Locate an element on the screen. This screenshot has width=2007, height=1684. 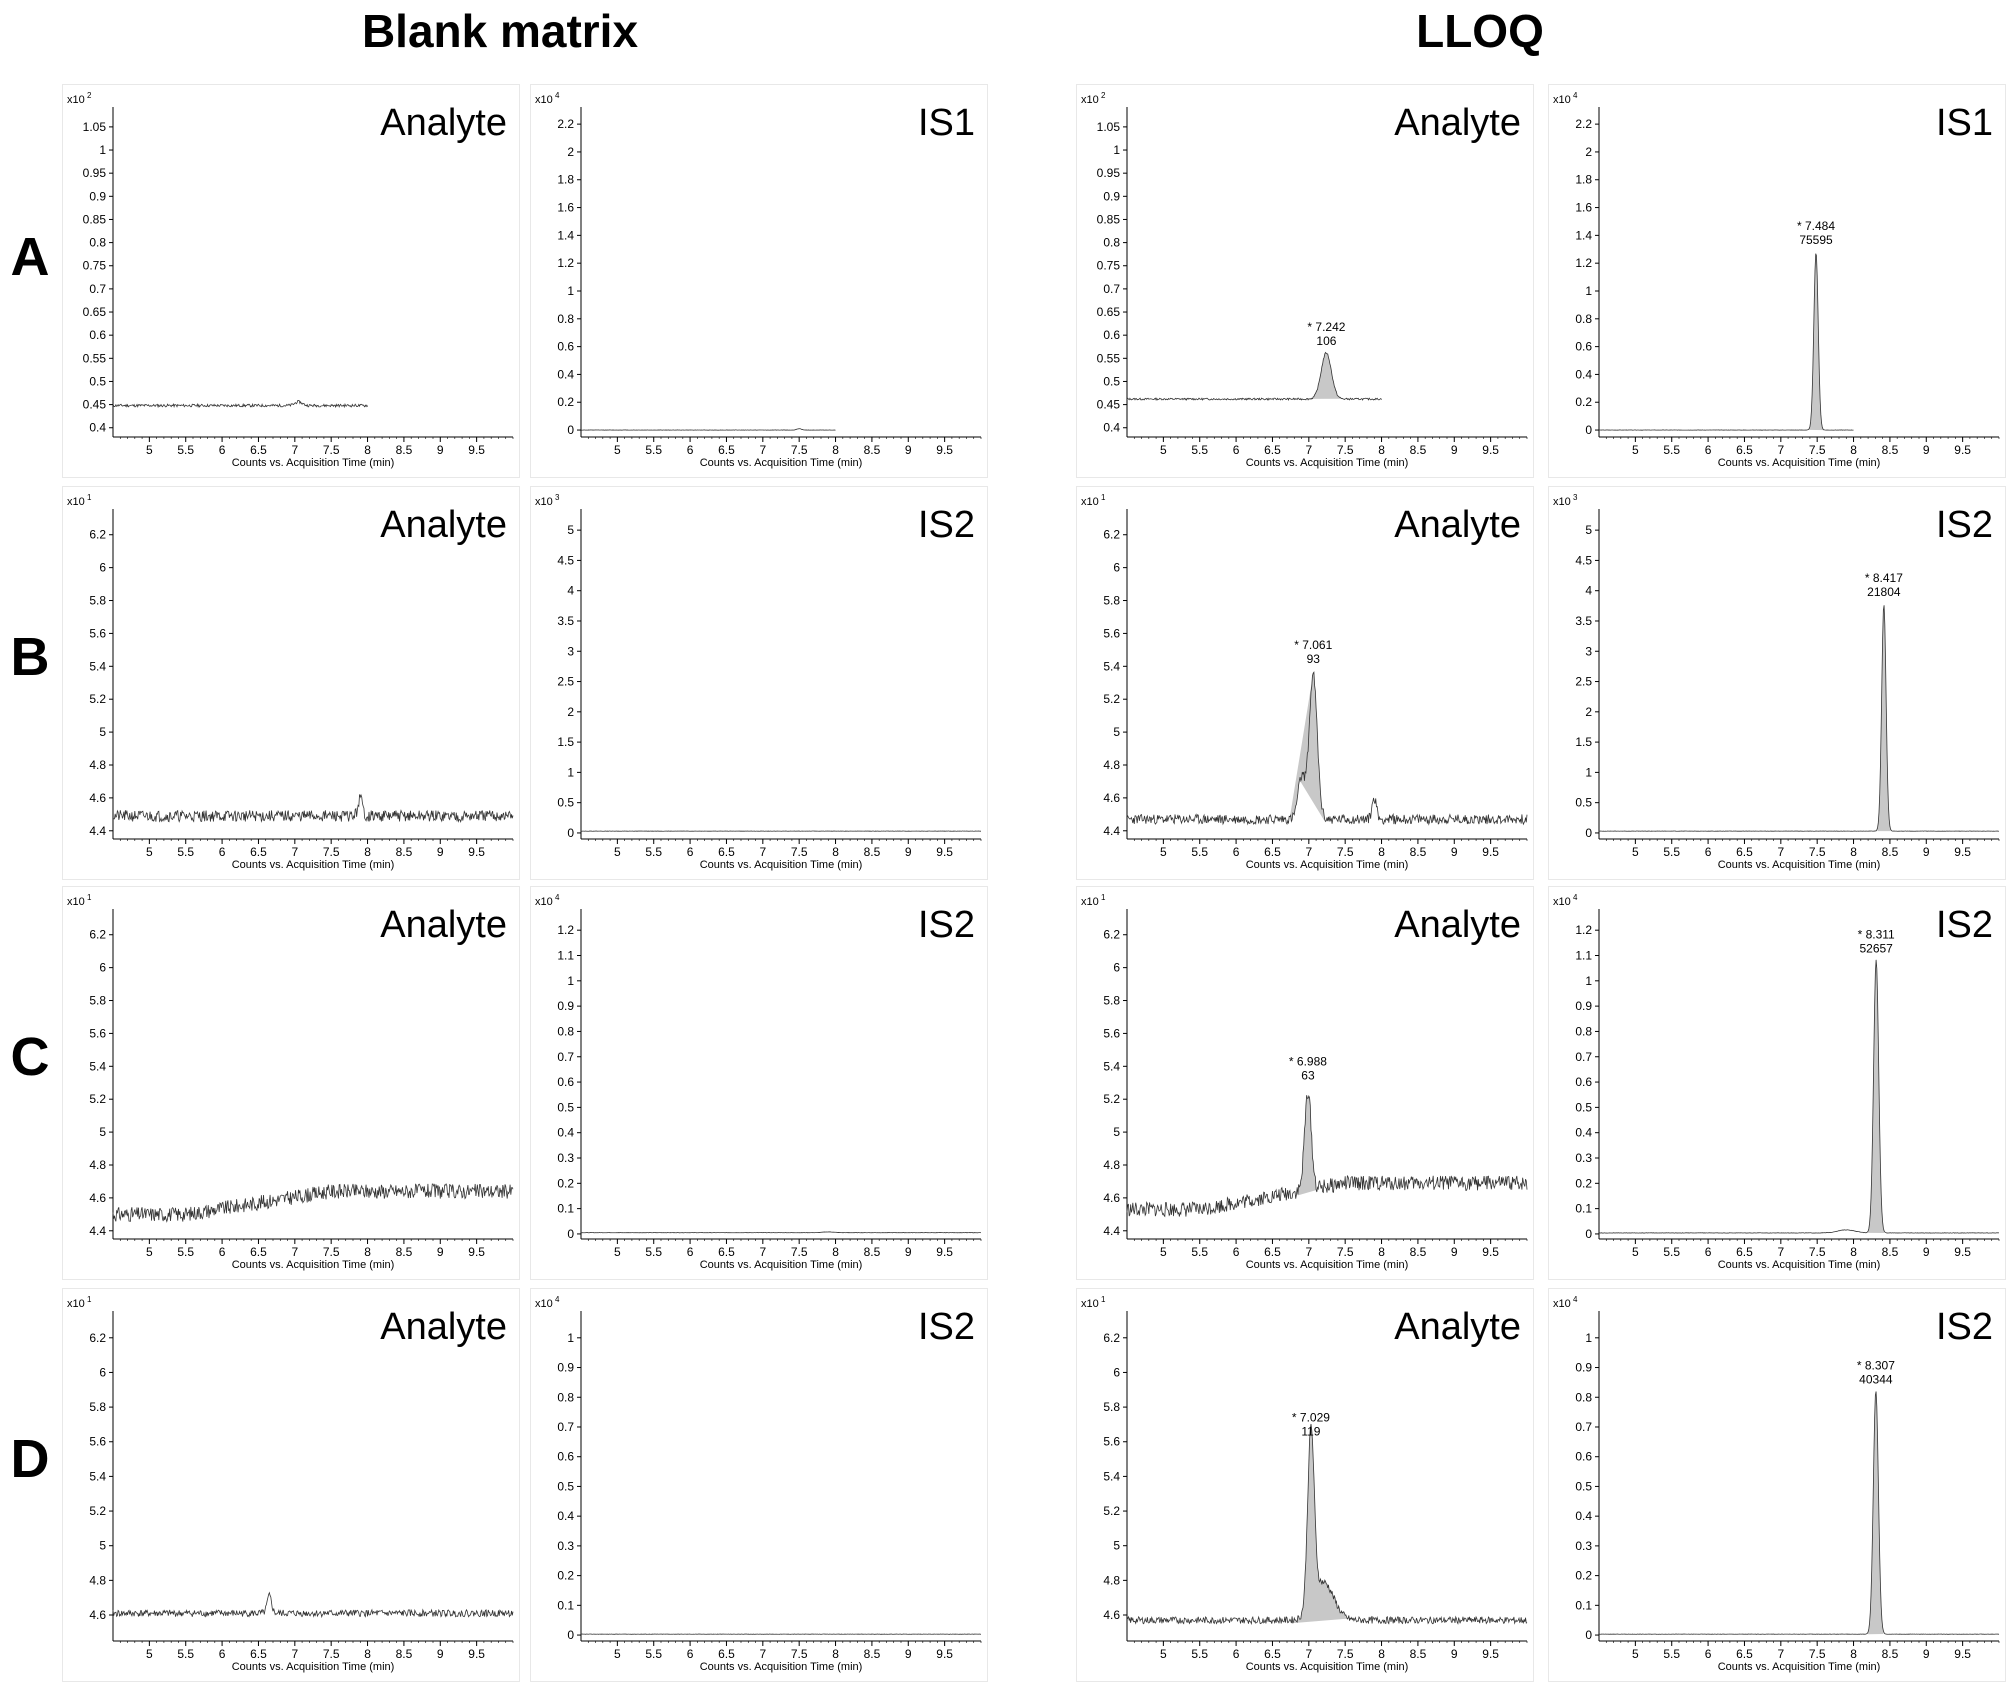
panel-title: IS1 is located at coordinates (1964, 123).